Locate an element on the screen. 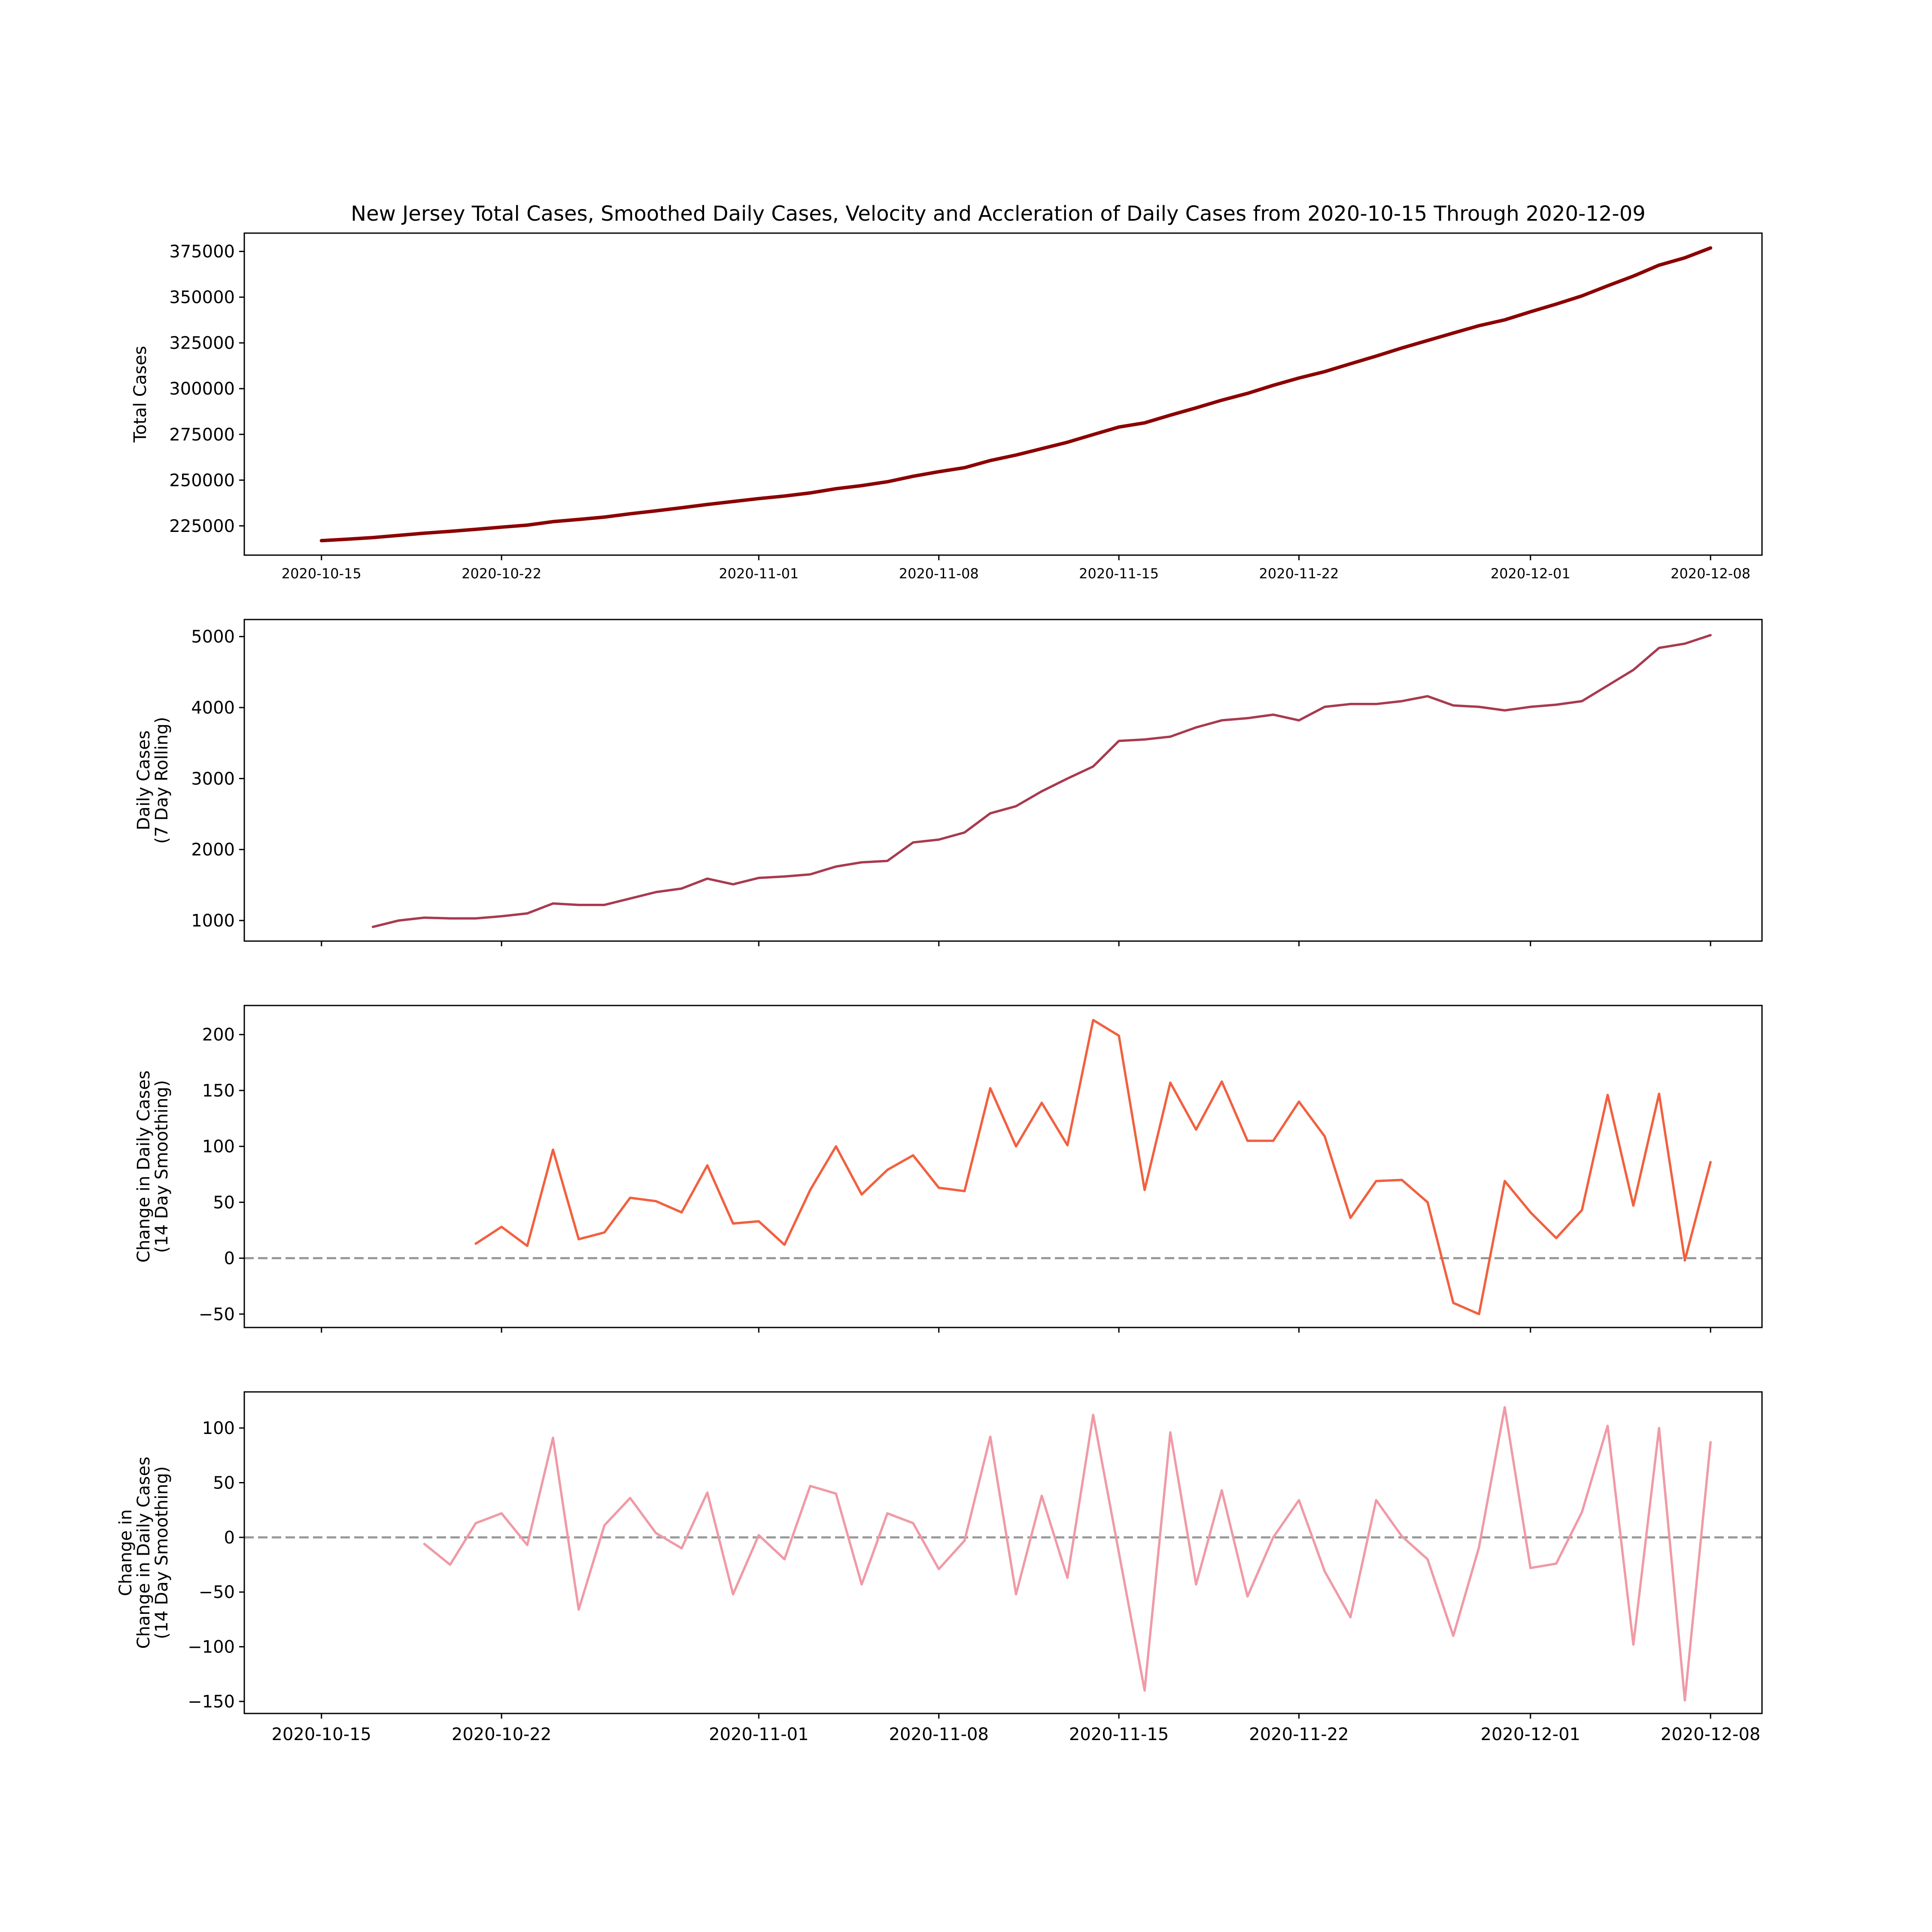 This screenshot has height=1932, width=1932. total-cases-y-tick-label: 275000 is located at coordinates (202, 435).